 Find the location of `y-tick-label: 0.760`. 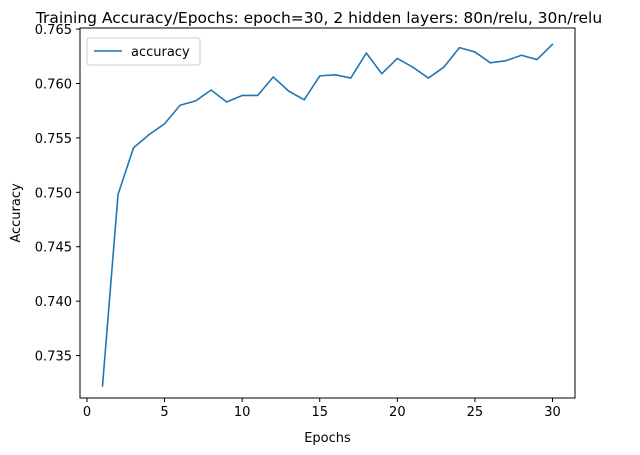

y-tick-label: 0.760 is located at coordinates (53, 85).